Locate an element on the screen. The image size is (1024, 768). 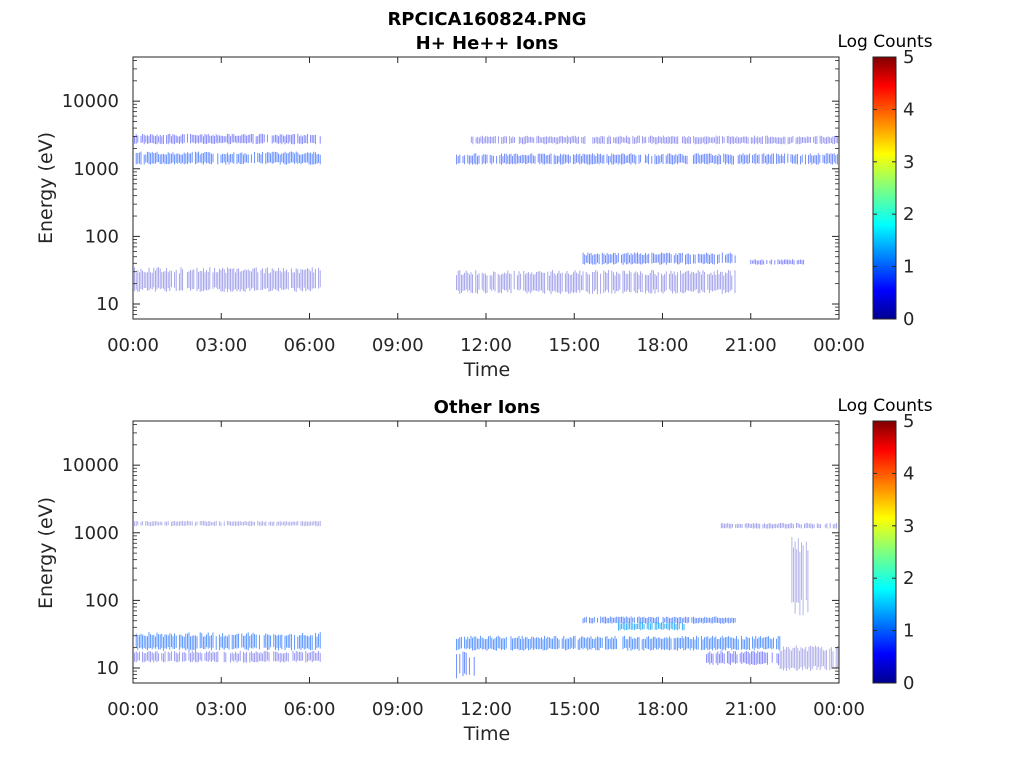
figure-title: RPCICA160824.PNG is located at coordinates (486, 19).